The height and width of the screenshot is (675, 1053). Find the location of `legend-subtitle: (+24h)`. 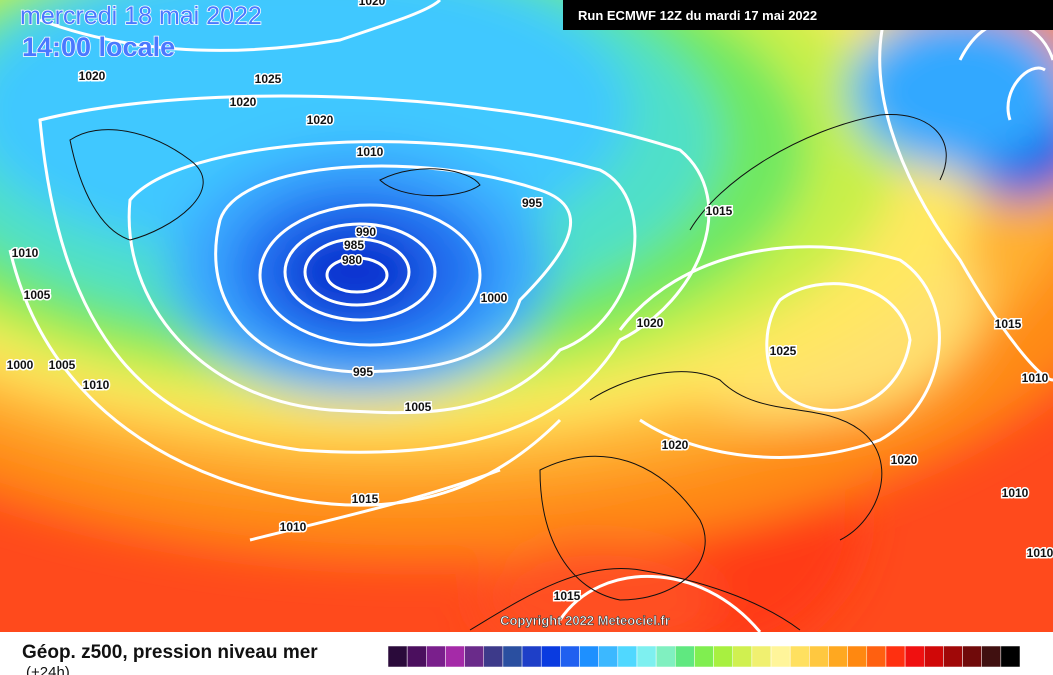

legend-subtitle: (+24h) is located at coordinates (48, 669).